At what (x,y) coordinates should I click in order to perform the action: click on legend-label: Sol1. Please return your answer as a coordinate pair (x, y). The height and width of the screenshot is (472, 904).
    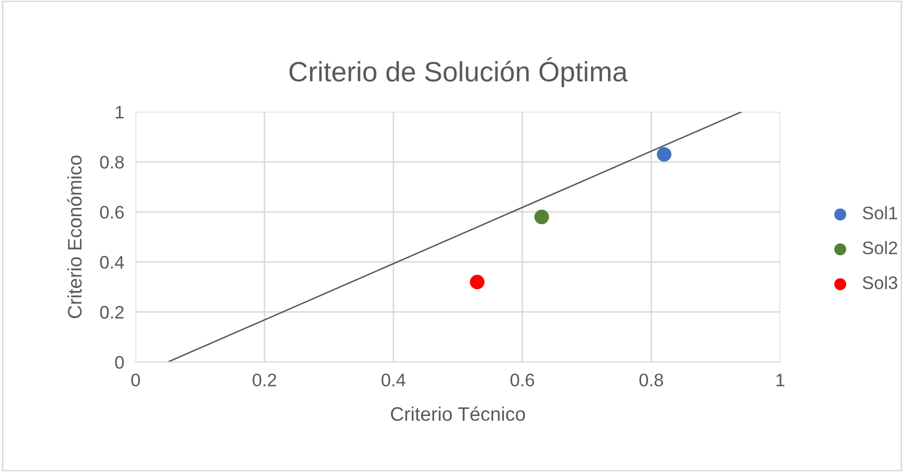
    Looking at the image, I should click on (880, 213).